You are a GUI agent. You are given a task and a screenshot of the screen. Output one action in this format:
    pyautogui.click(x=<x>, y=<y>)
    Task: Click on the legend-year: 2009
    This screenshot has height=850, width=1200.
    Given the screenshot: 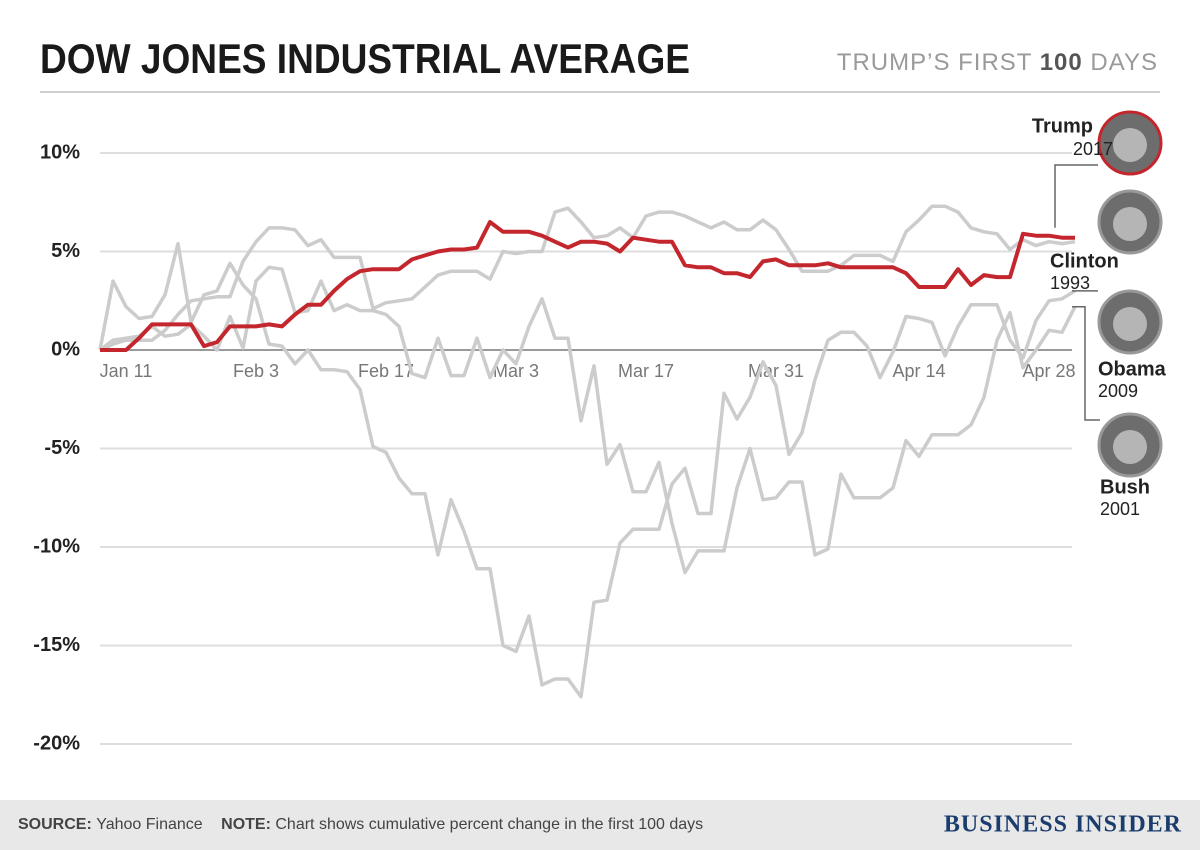 What is the action you would take?
    pyautogui.click(x=1118, y=391)
    